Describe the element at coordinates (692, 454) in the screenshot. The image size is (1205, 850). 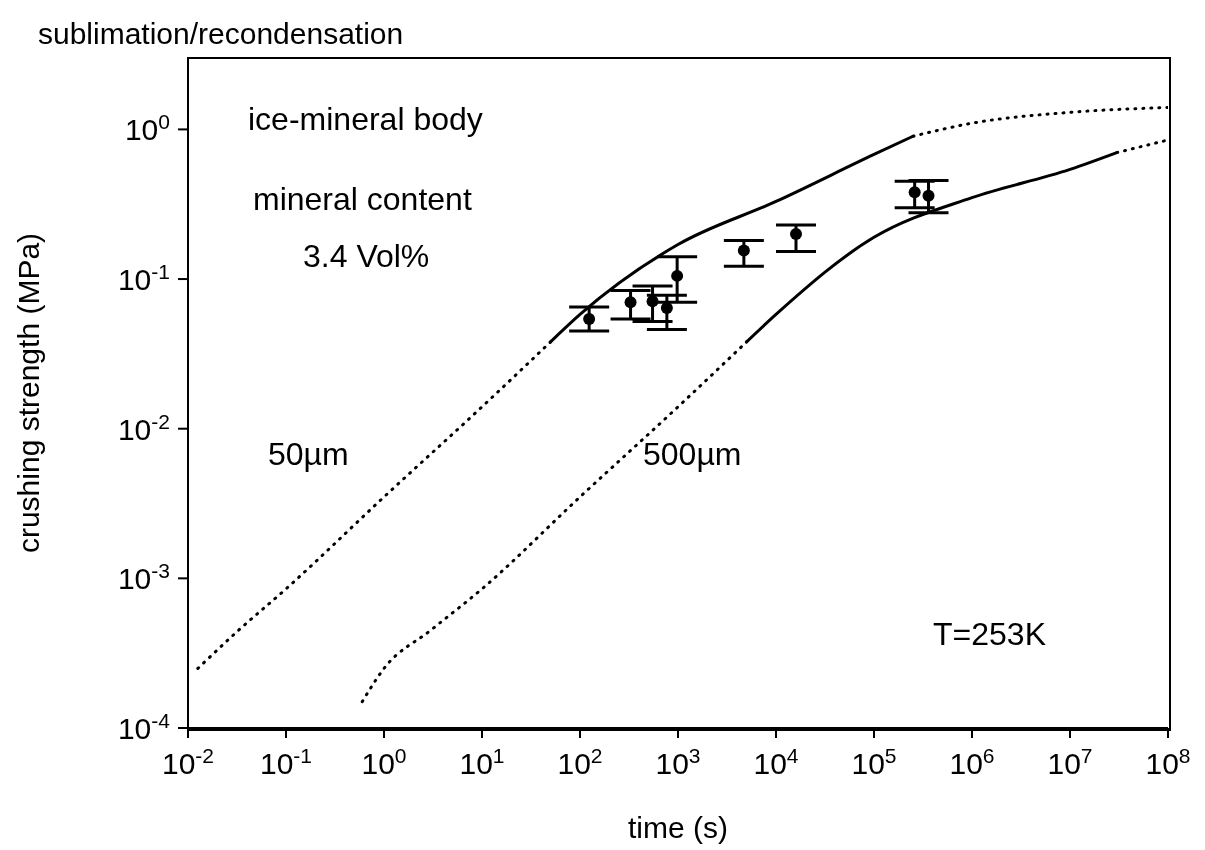
I see `annotation: 500µm` at that location.